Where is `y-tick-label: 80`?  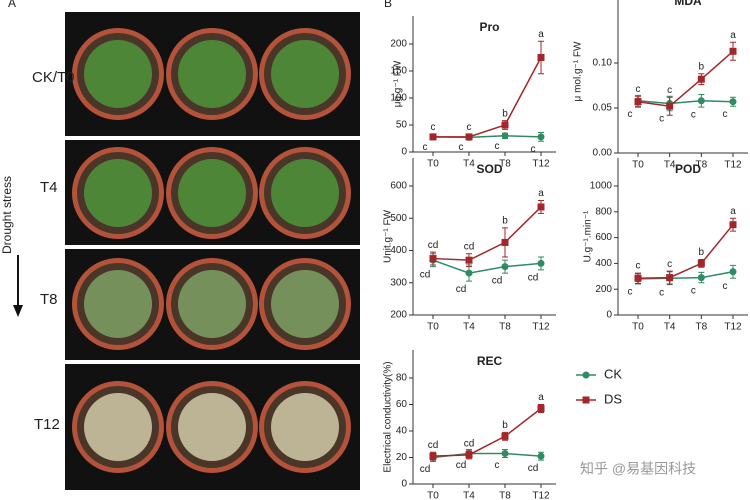 y-tick-label: 80 is located at coordinates (402, 378).